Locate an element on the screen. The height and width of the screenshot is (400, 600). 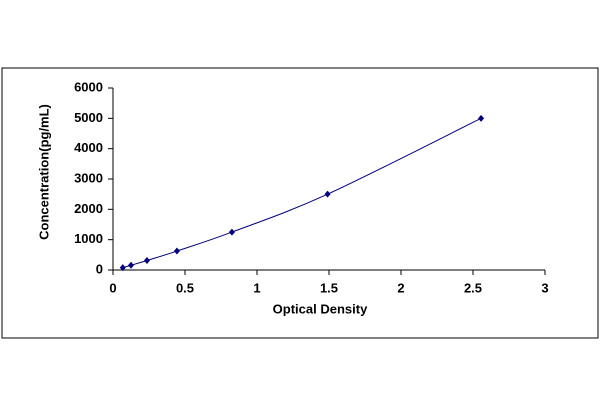
x-tick-label: 2.5 is located at coordinates (473, 287).